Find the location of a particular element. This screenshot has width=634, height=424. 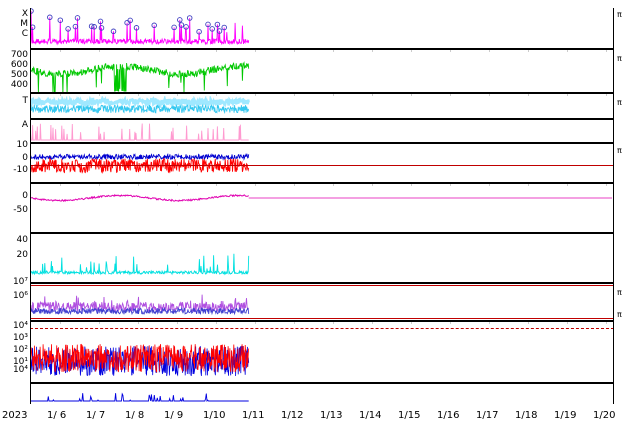

x-tick-label: 1/ 6 is located at coordinates (57, 415).